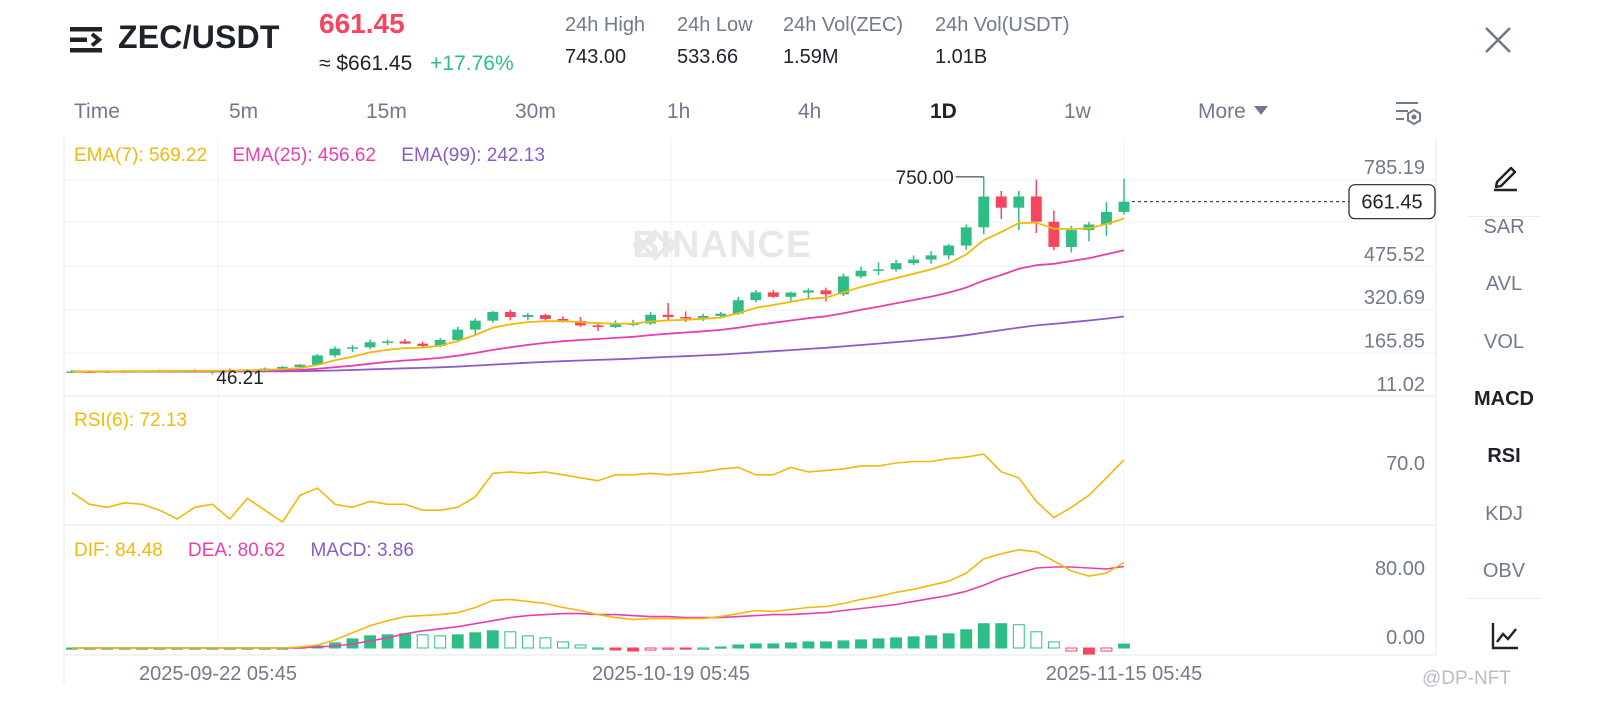  What do you see at coordinates (1124, 674) in the screenshot?
I see `x-axis-tick-label: 2025-11-15 05:45` at bounding box center [1124, 674].